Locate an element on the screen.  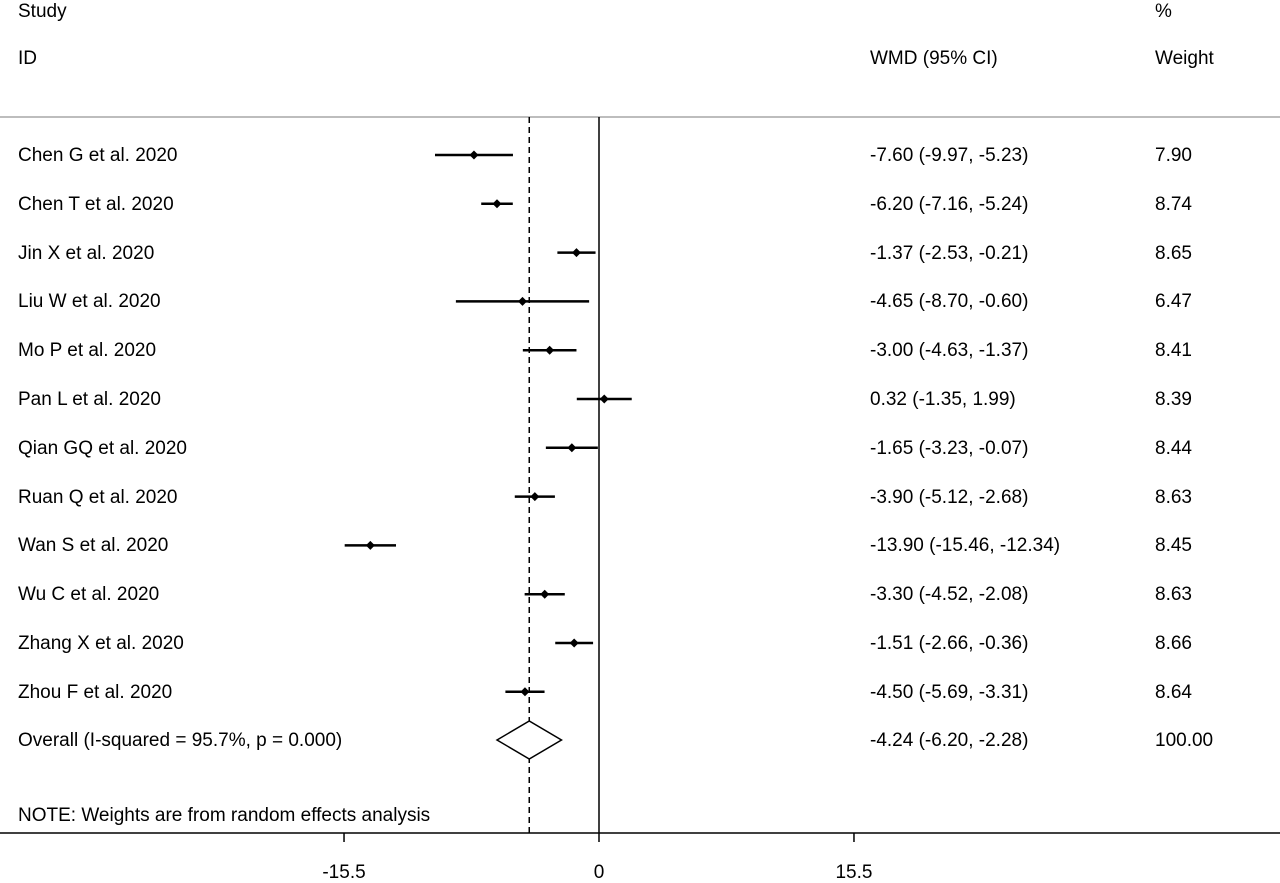
study-label: Jin X et al. 2020 is located at coordinates (86, 253).